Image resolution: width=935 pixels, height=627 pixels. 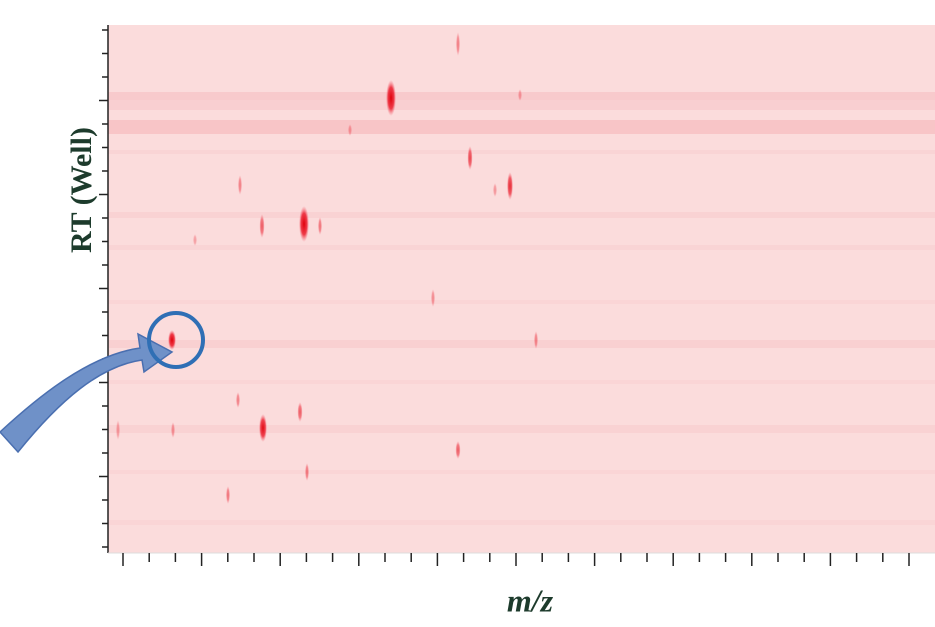 I want to click on highlight-circle, so click(x=176, y=340).